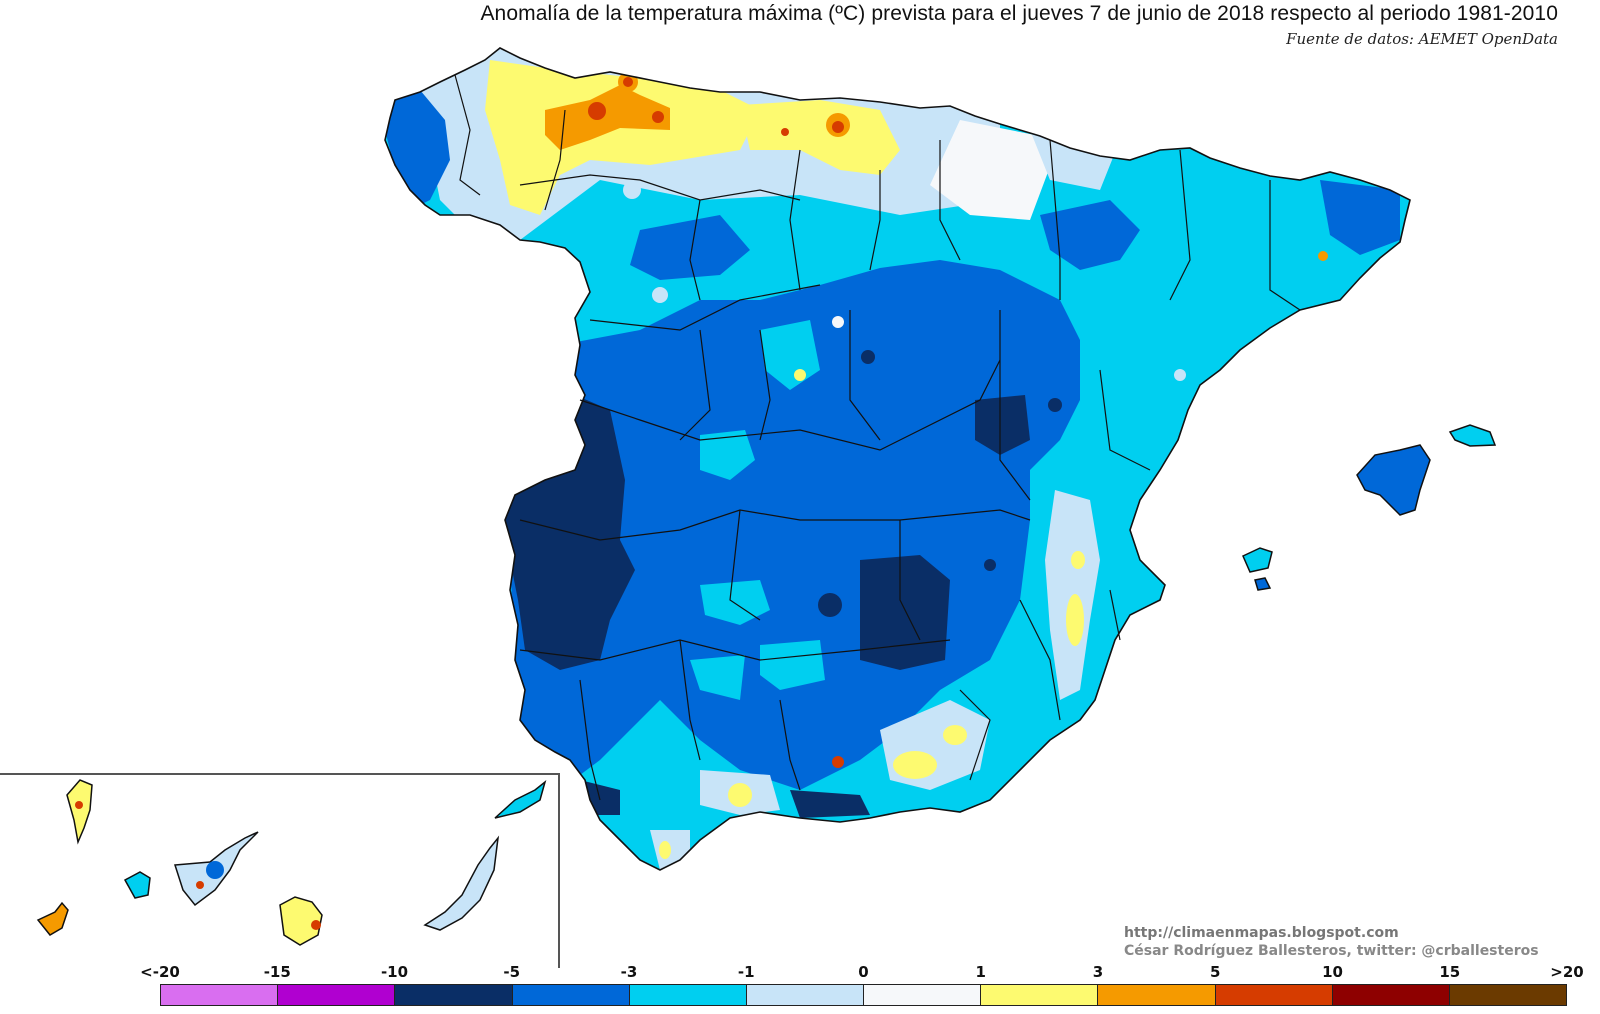 The width and height of the screenshot is (1600, 1014). I want to click on island-la-gomera, so click(137, 885).